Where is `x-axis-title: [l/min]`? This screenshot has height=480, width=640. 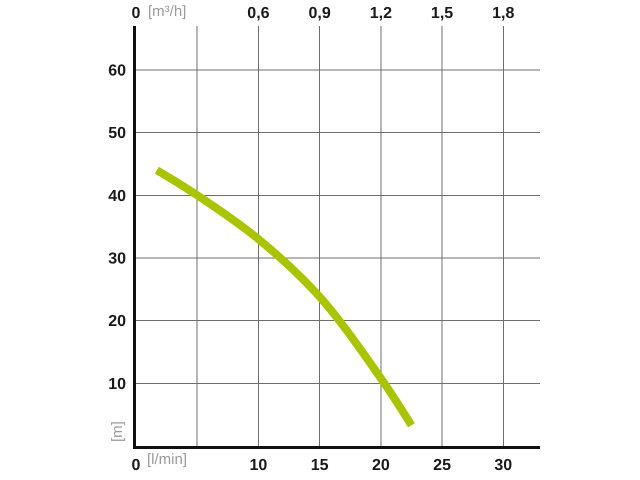
x-axis-title: [l/min] is located at coordinates (167, 459).